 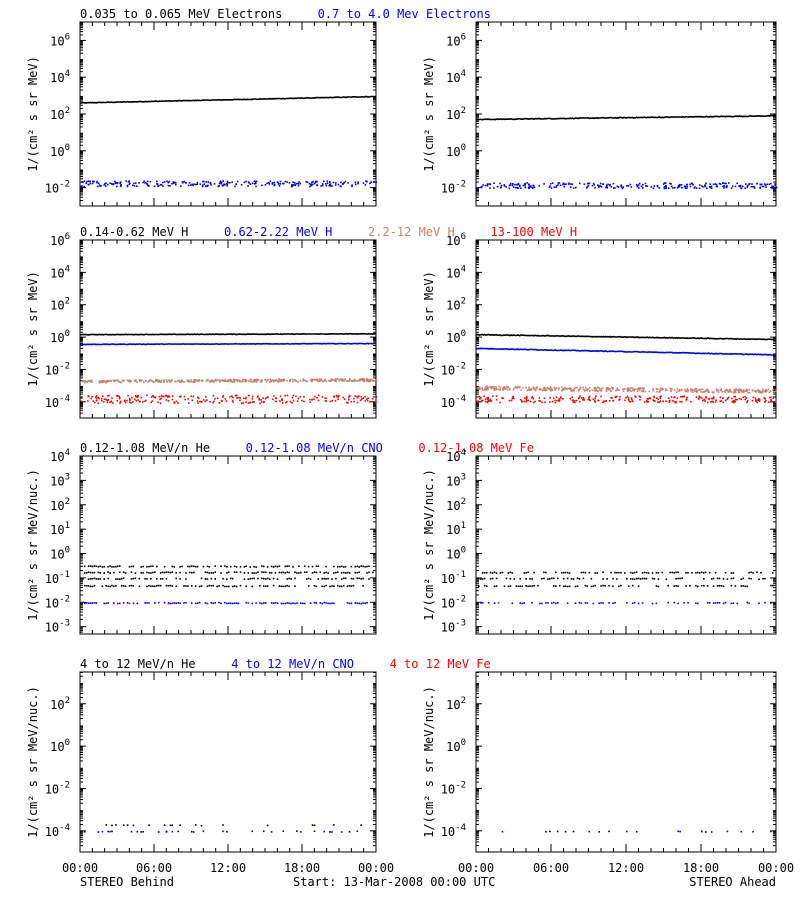 I want to click on legend-entry: 0.035 to 0.065 MeV Electrons, so click(x=181, y=14).